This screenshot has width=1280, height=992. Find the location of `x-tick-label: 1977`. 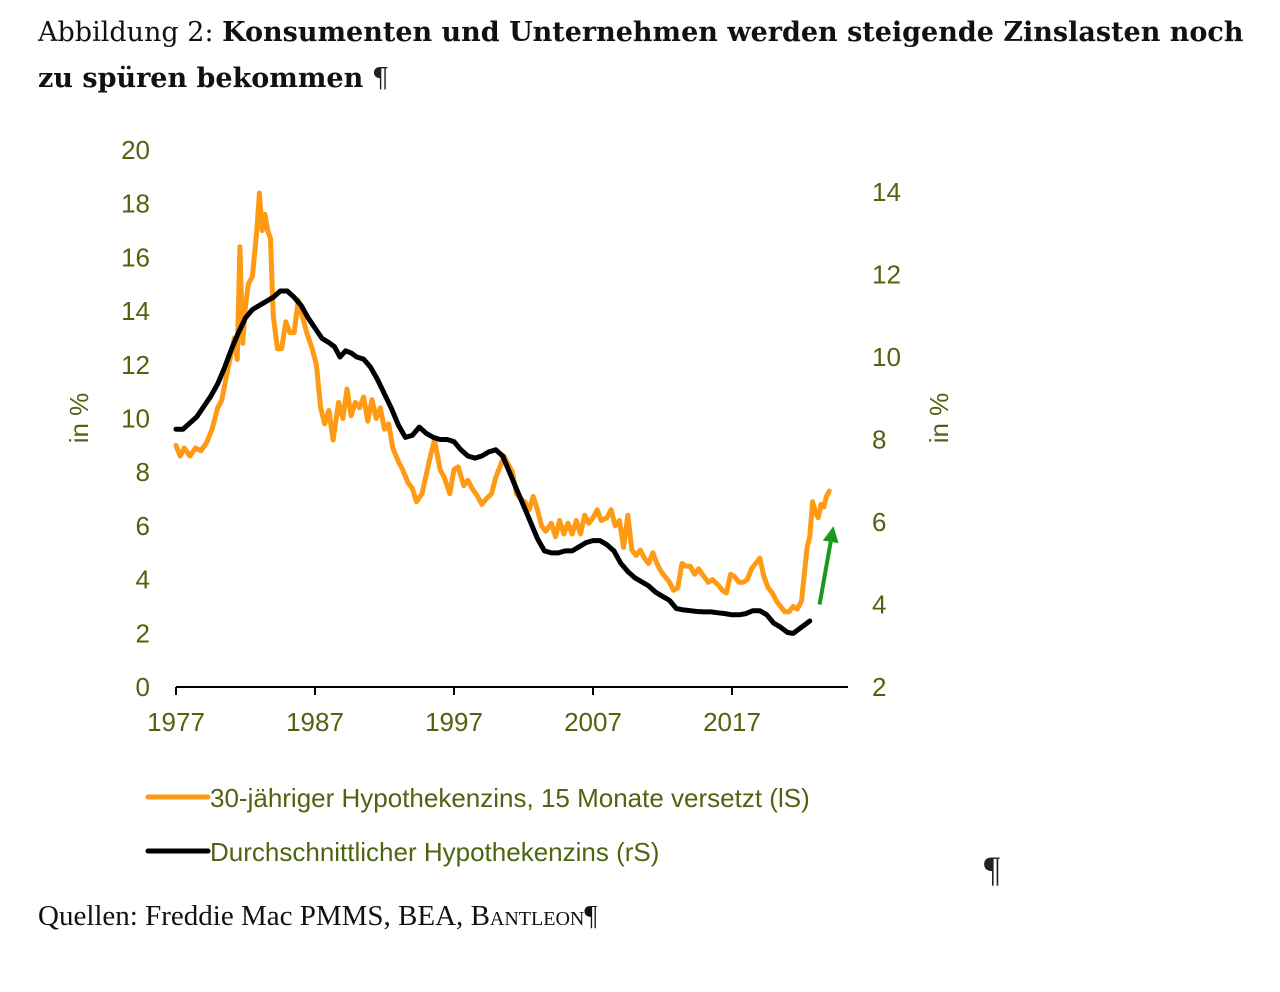

x-tick-label: 1977 is located at coordinates (176, 722).